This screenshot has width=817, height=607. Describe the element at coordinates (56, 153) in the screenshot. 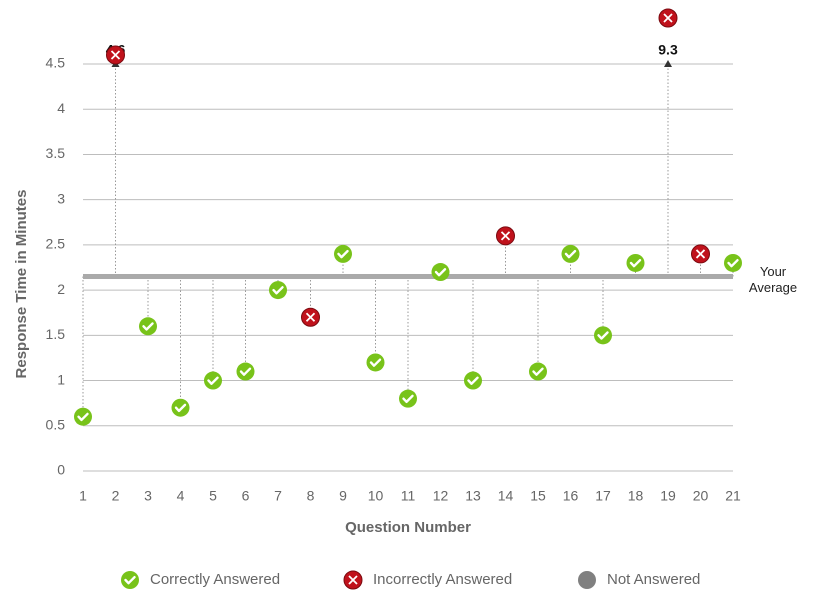

I see `y-tick-label: 3.5` at that location.